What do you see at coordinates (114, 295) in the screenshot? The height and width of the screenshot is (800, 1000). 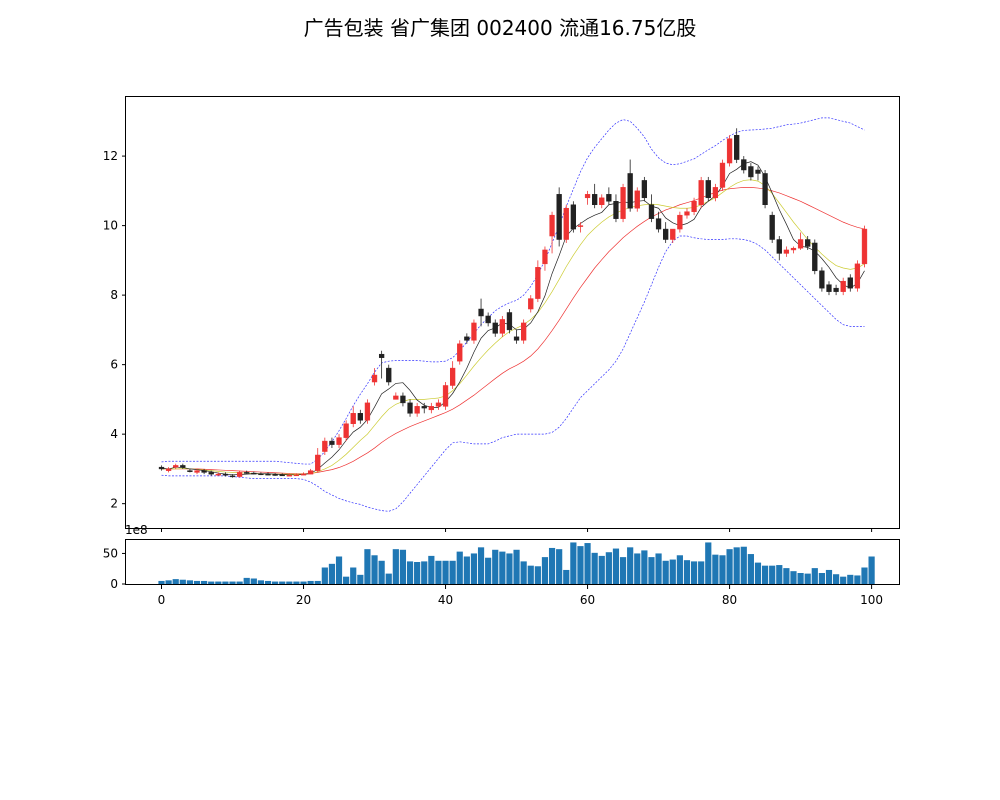 I see `price-y-tick-label: 8` at bounding box center [114, 295].